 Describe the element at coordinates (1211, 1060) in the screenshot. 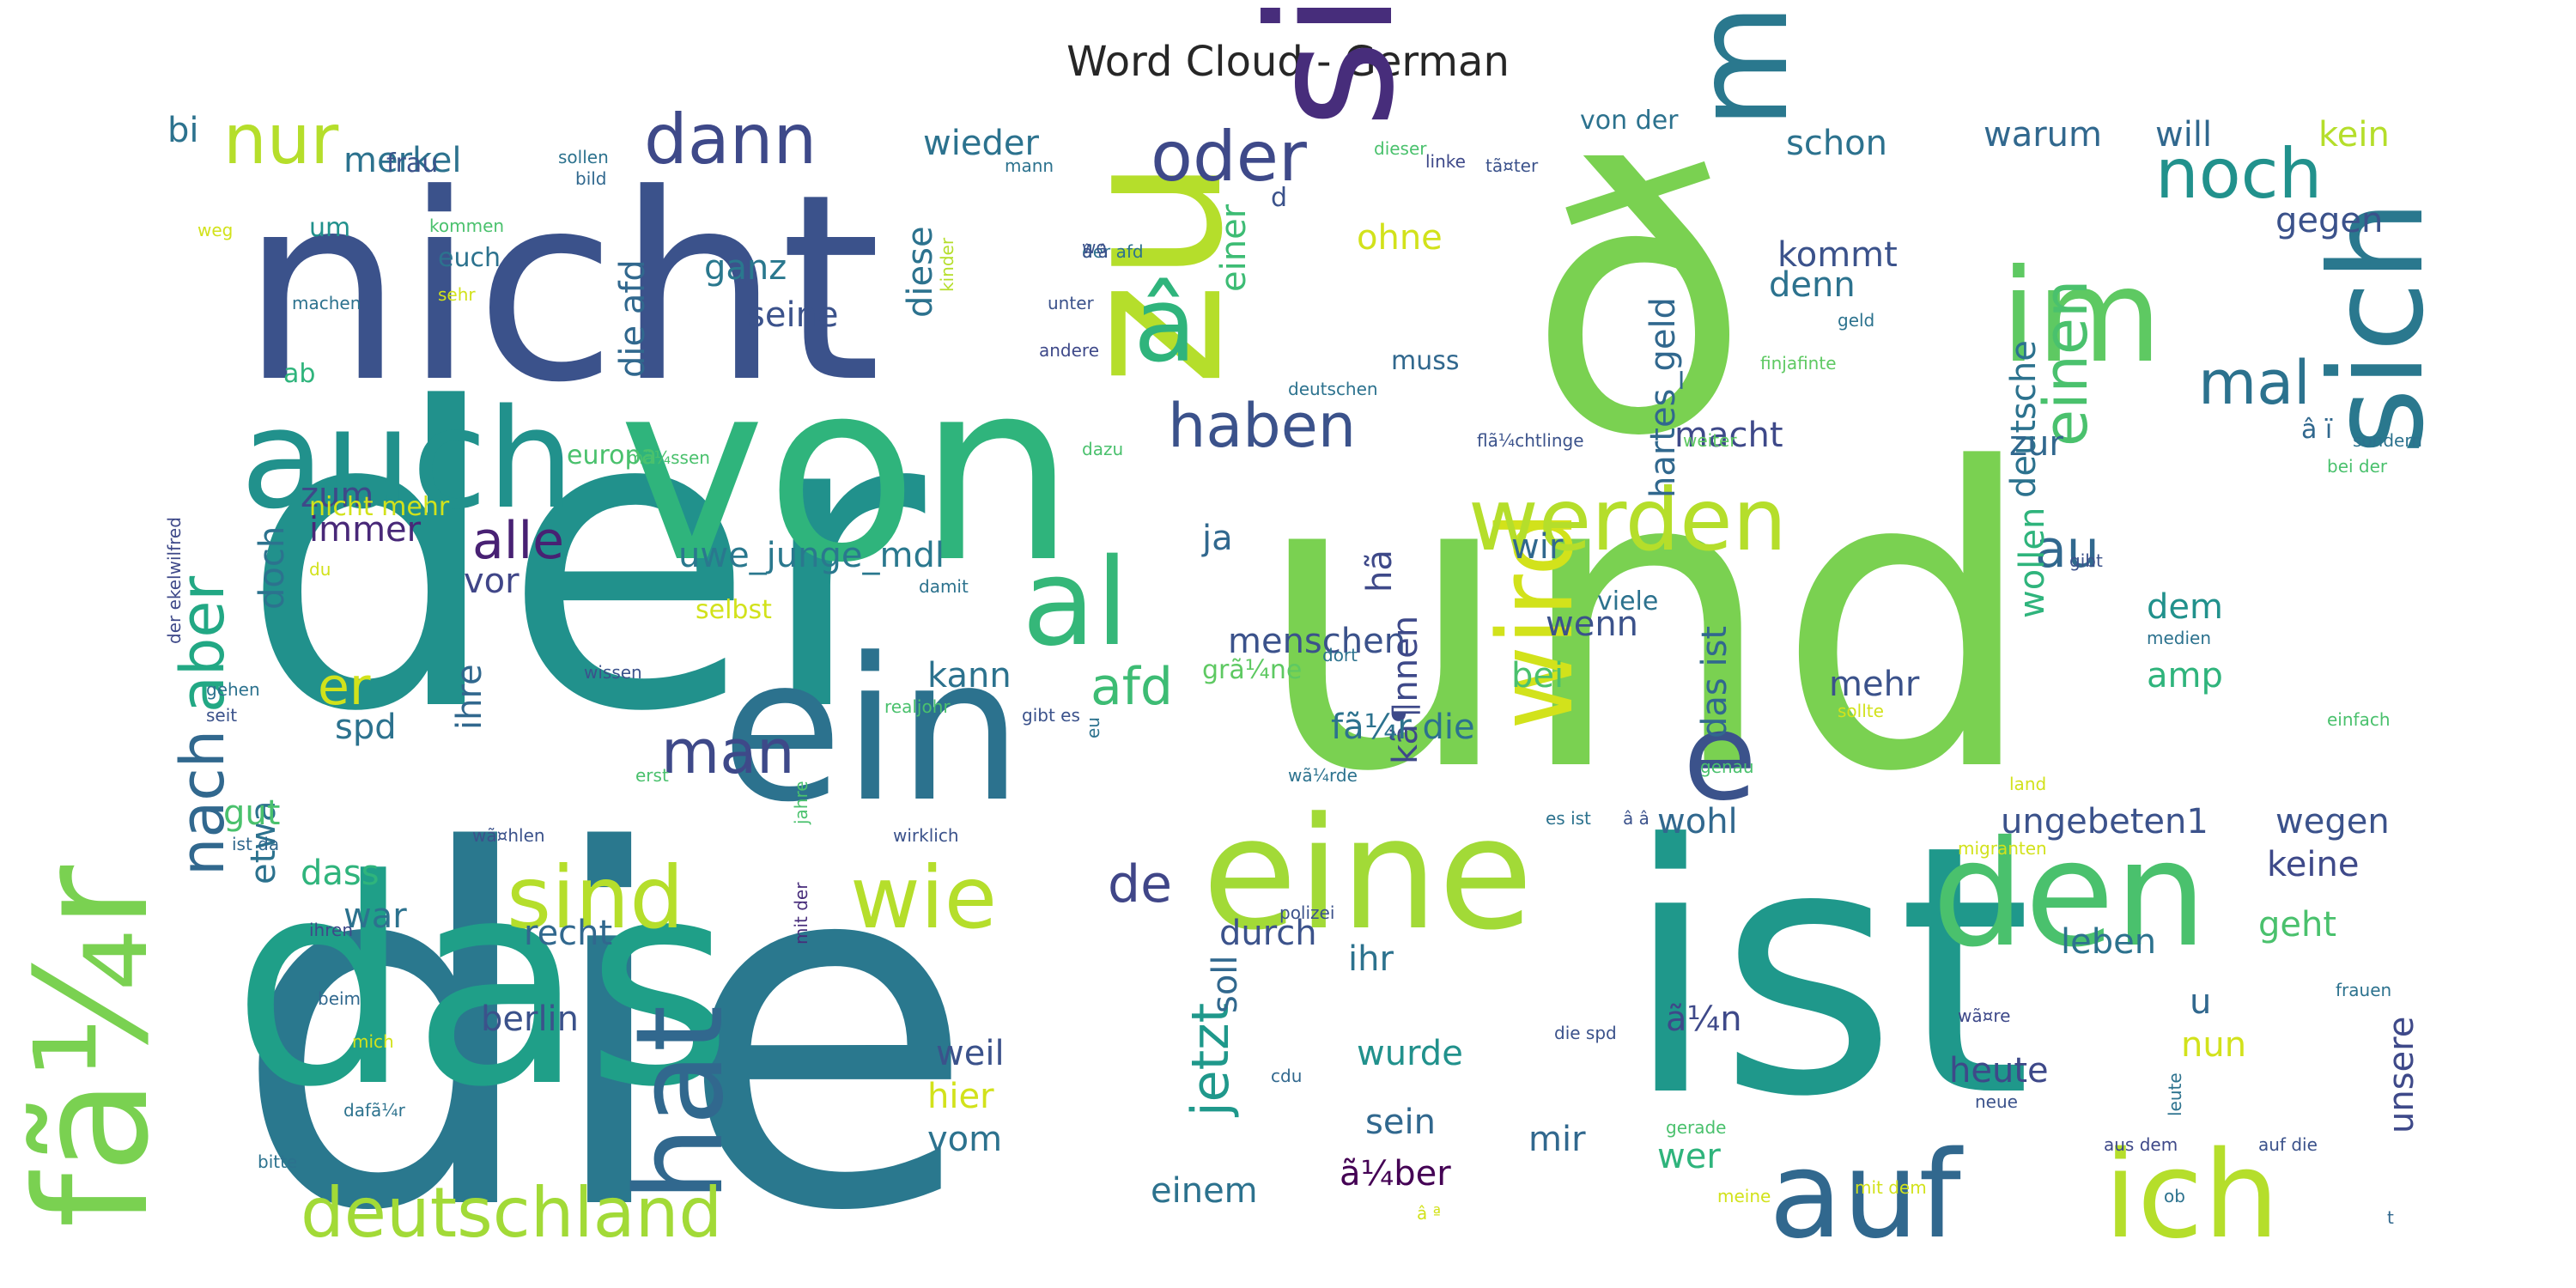

I see `cloud-word: jetzt` at that location.